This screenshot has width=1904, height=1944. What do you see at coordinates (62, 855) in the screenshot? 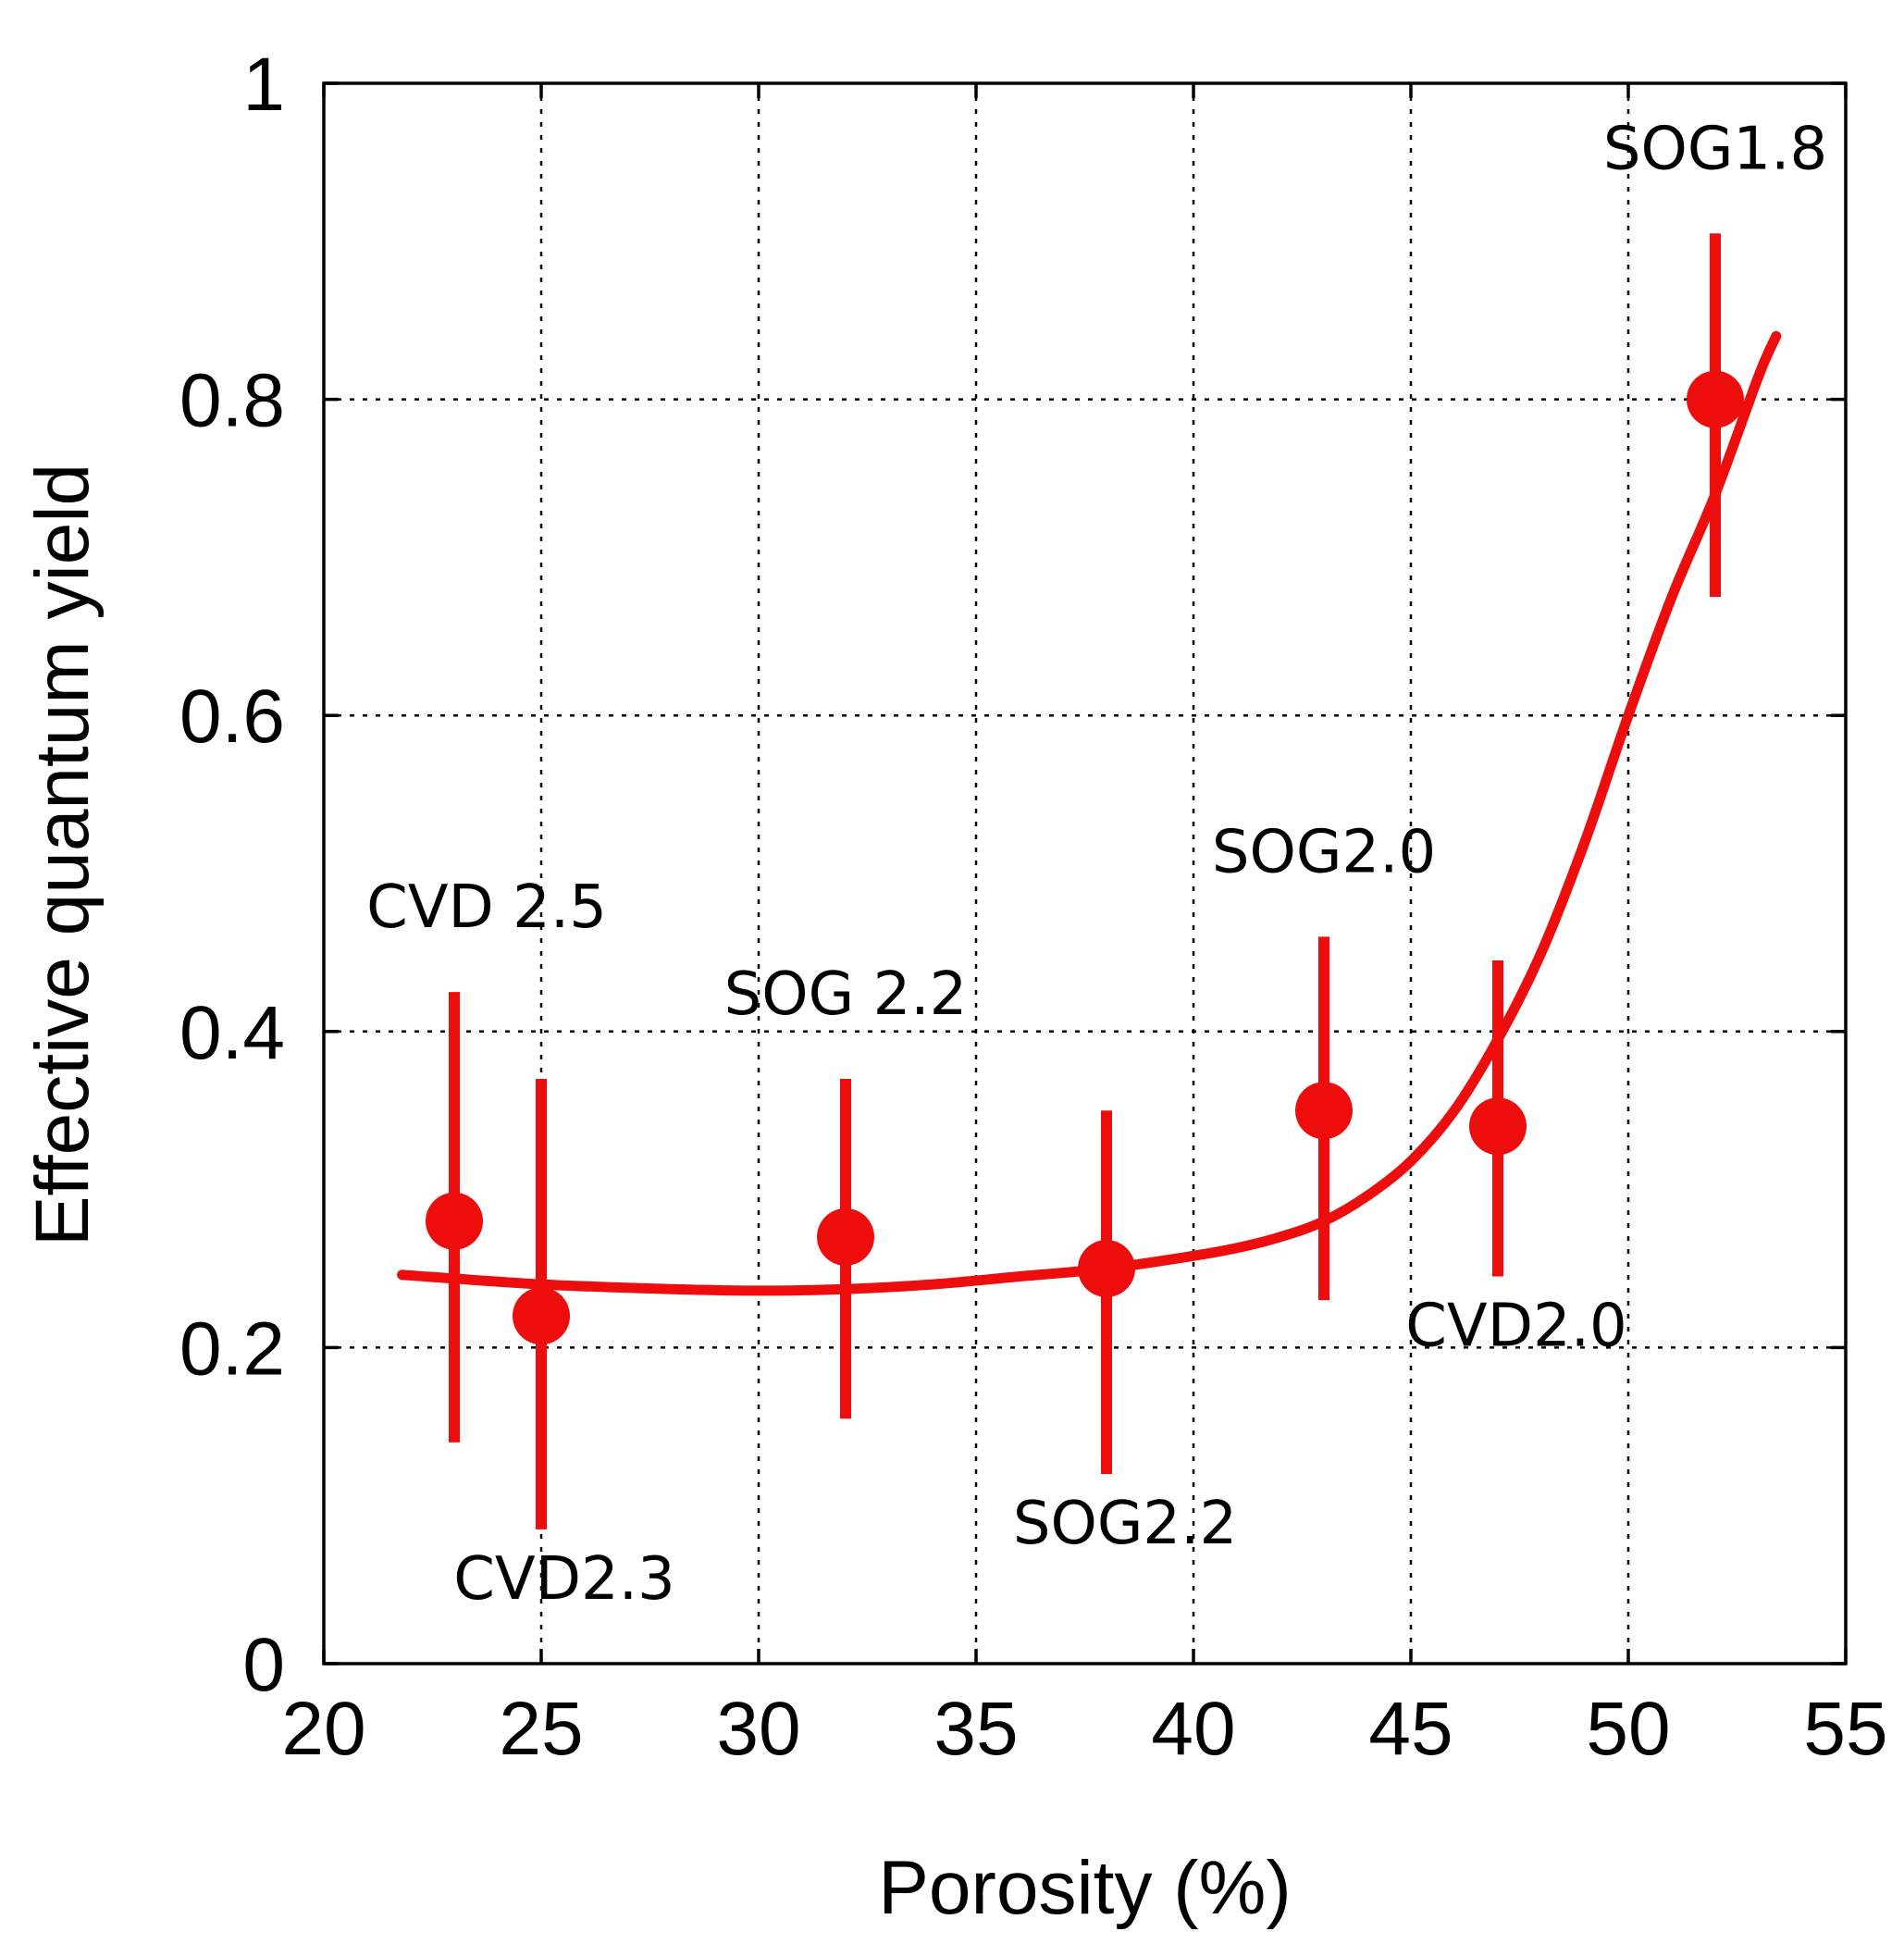
I see `y-axis-title: Effective quantum yield` at bounding box center [62, 855].